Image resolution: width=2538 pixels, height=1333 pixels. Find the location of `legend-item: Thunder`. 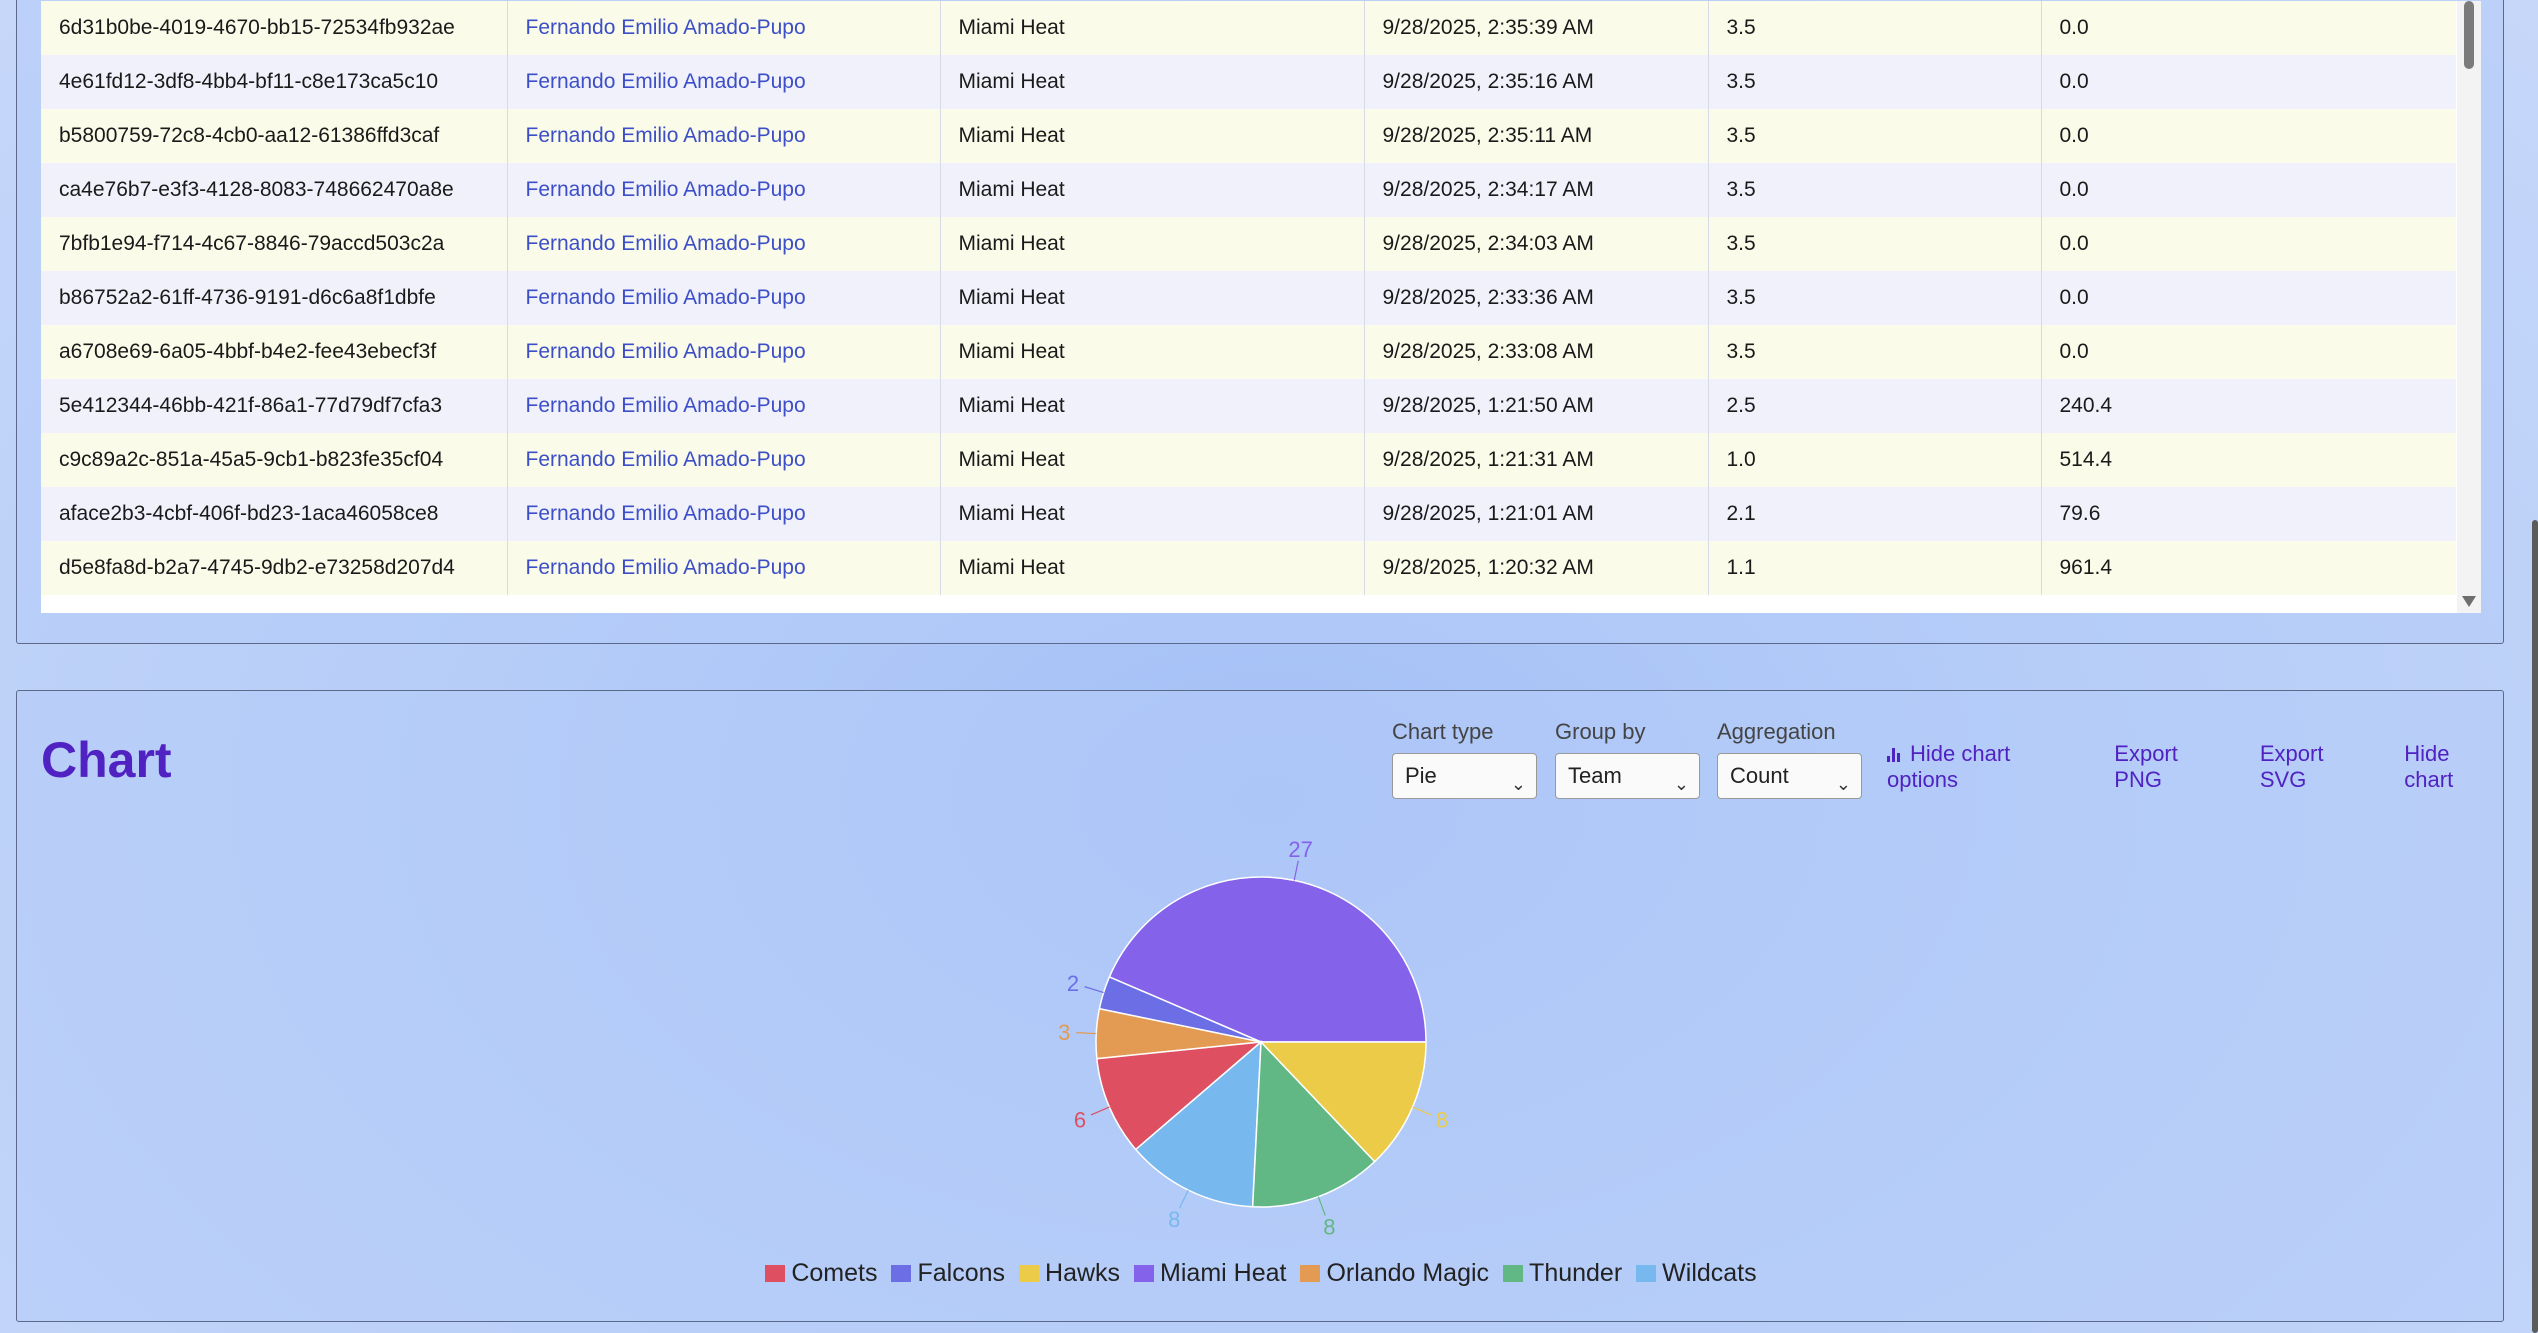

legend-item: Thunder is located at coordinates (1562, 1273).